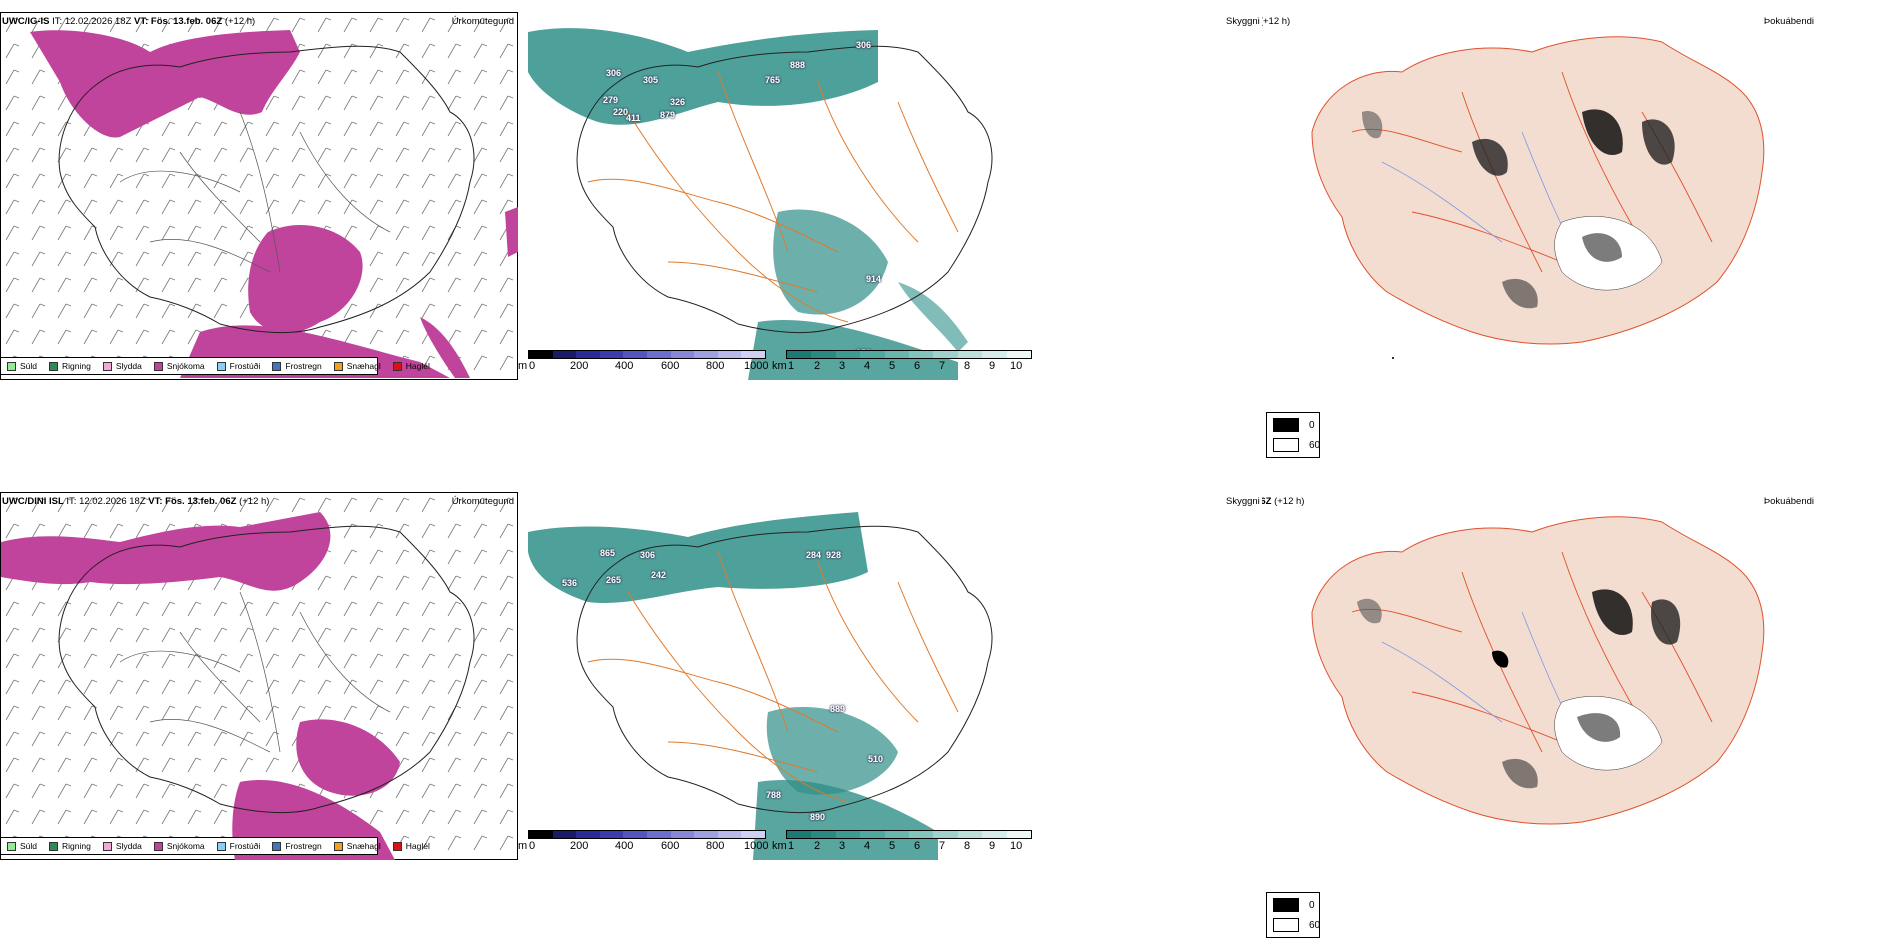  Describe the element at coordinates (834, 555) in the screenshot. I see `visibility-value: 928` at that location.